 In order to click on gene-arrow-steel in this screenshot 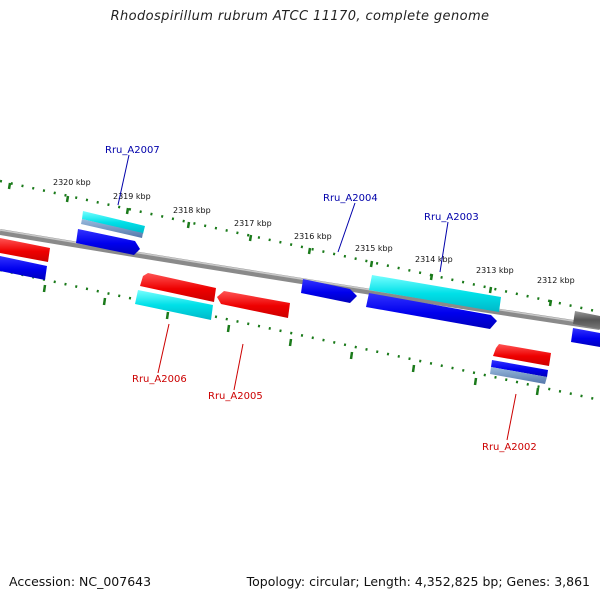, I will do `click(518, 375)`.